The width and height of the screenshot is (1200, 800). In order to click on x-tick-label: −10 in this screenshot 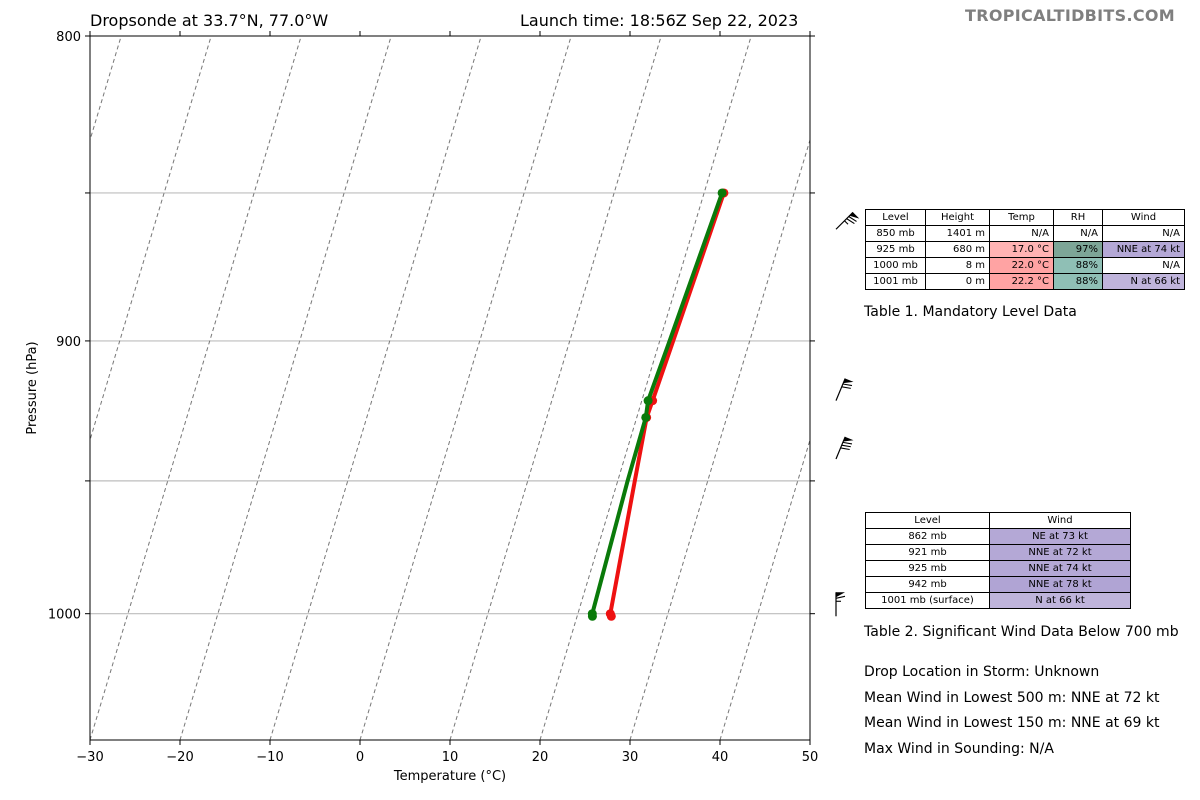, I will do `click(269, 757)`.